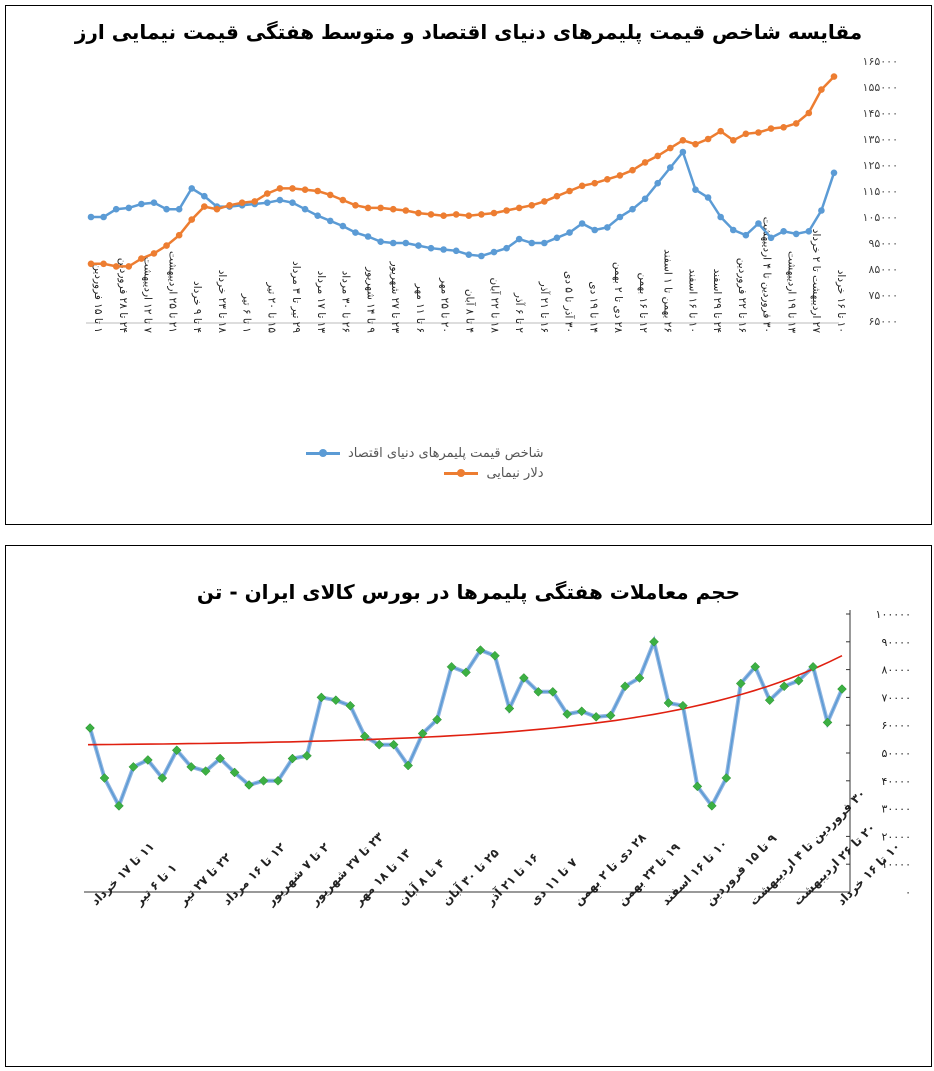  I want to click on series-line-trade-volume, so click(466, 723).